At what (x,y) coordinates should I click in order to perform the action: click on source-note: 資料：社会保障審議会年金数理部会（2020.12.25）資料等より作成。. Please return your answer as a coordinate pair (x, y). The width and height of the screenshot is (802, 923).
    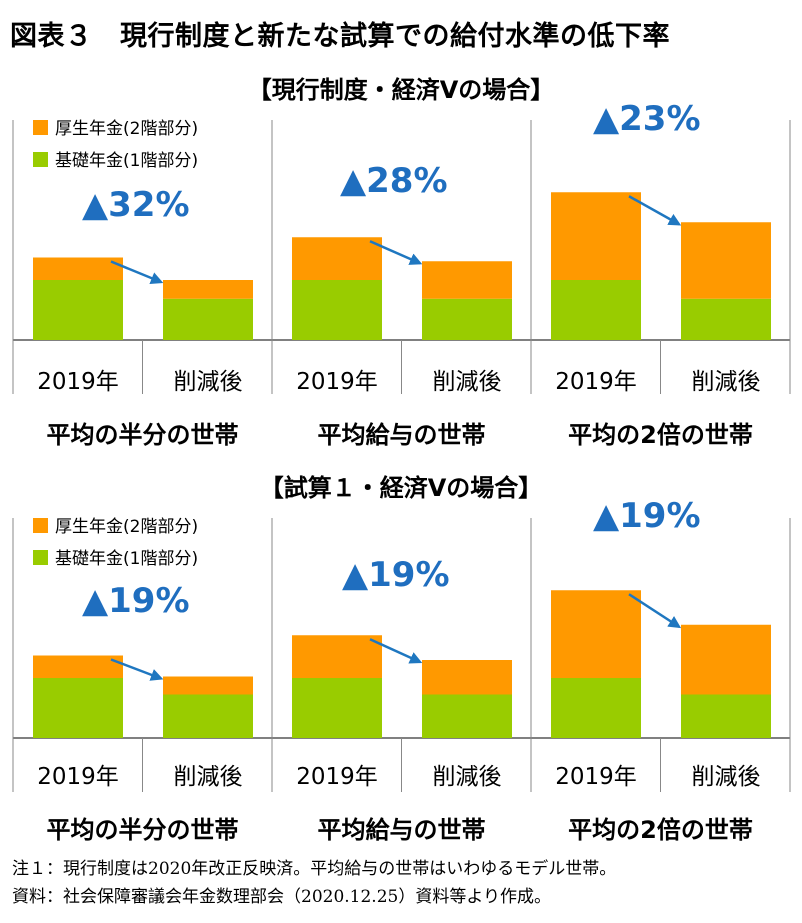
    Looking at the image, I should click on (281, 897).